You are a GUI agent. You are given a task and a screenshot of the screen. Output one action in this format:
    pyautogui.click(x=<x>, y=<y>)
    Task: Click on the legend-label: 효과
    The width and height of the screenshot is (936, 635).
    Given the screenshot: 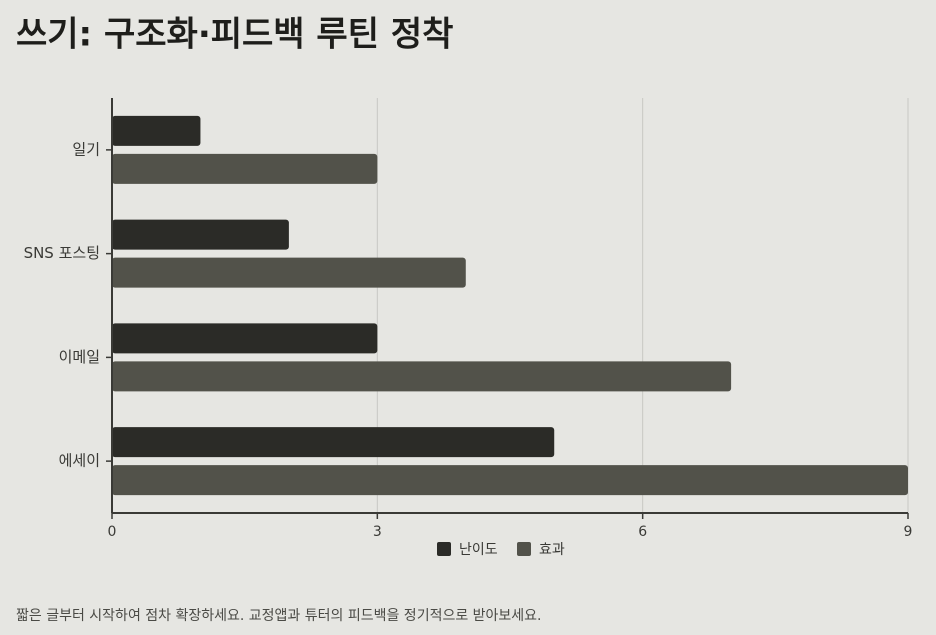 What is the action you would take?
    pyautogui.click(x=552, y=550)
    